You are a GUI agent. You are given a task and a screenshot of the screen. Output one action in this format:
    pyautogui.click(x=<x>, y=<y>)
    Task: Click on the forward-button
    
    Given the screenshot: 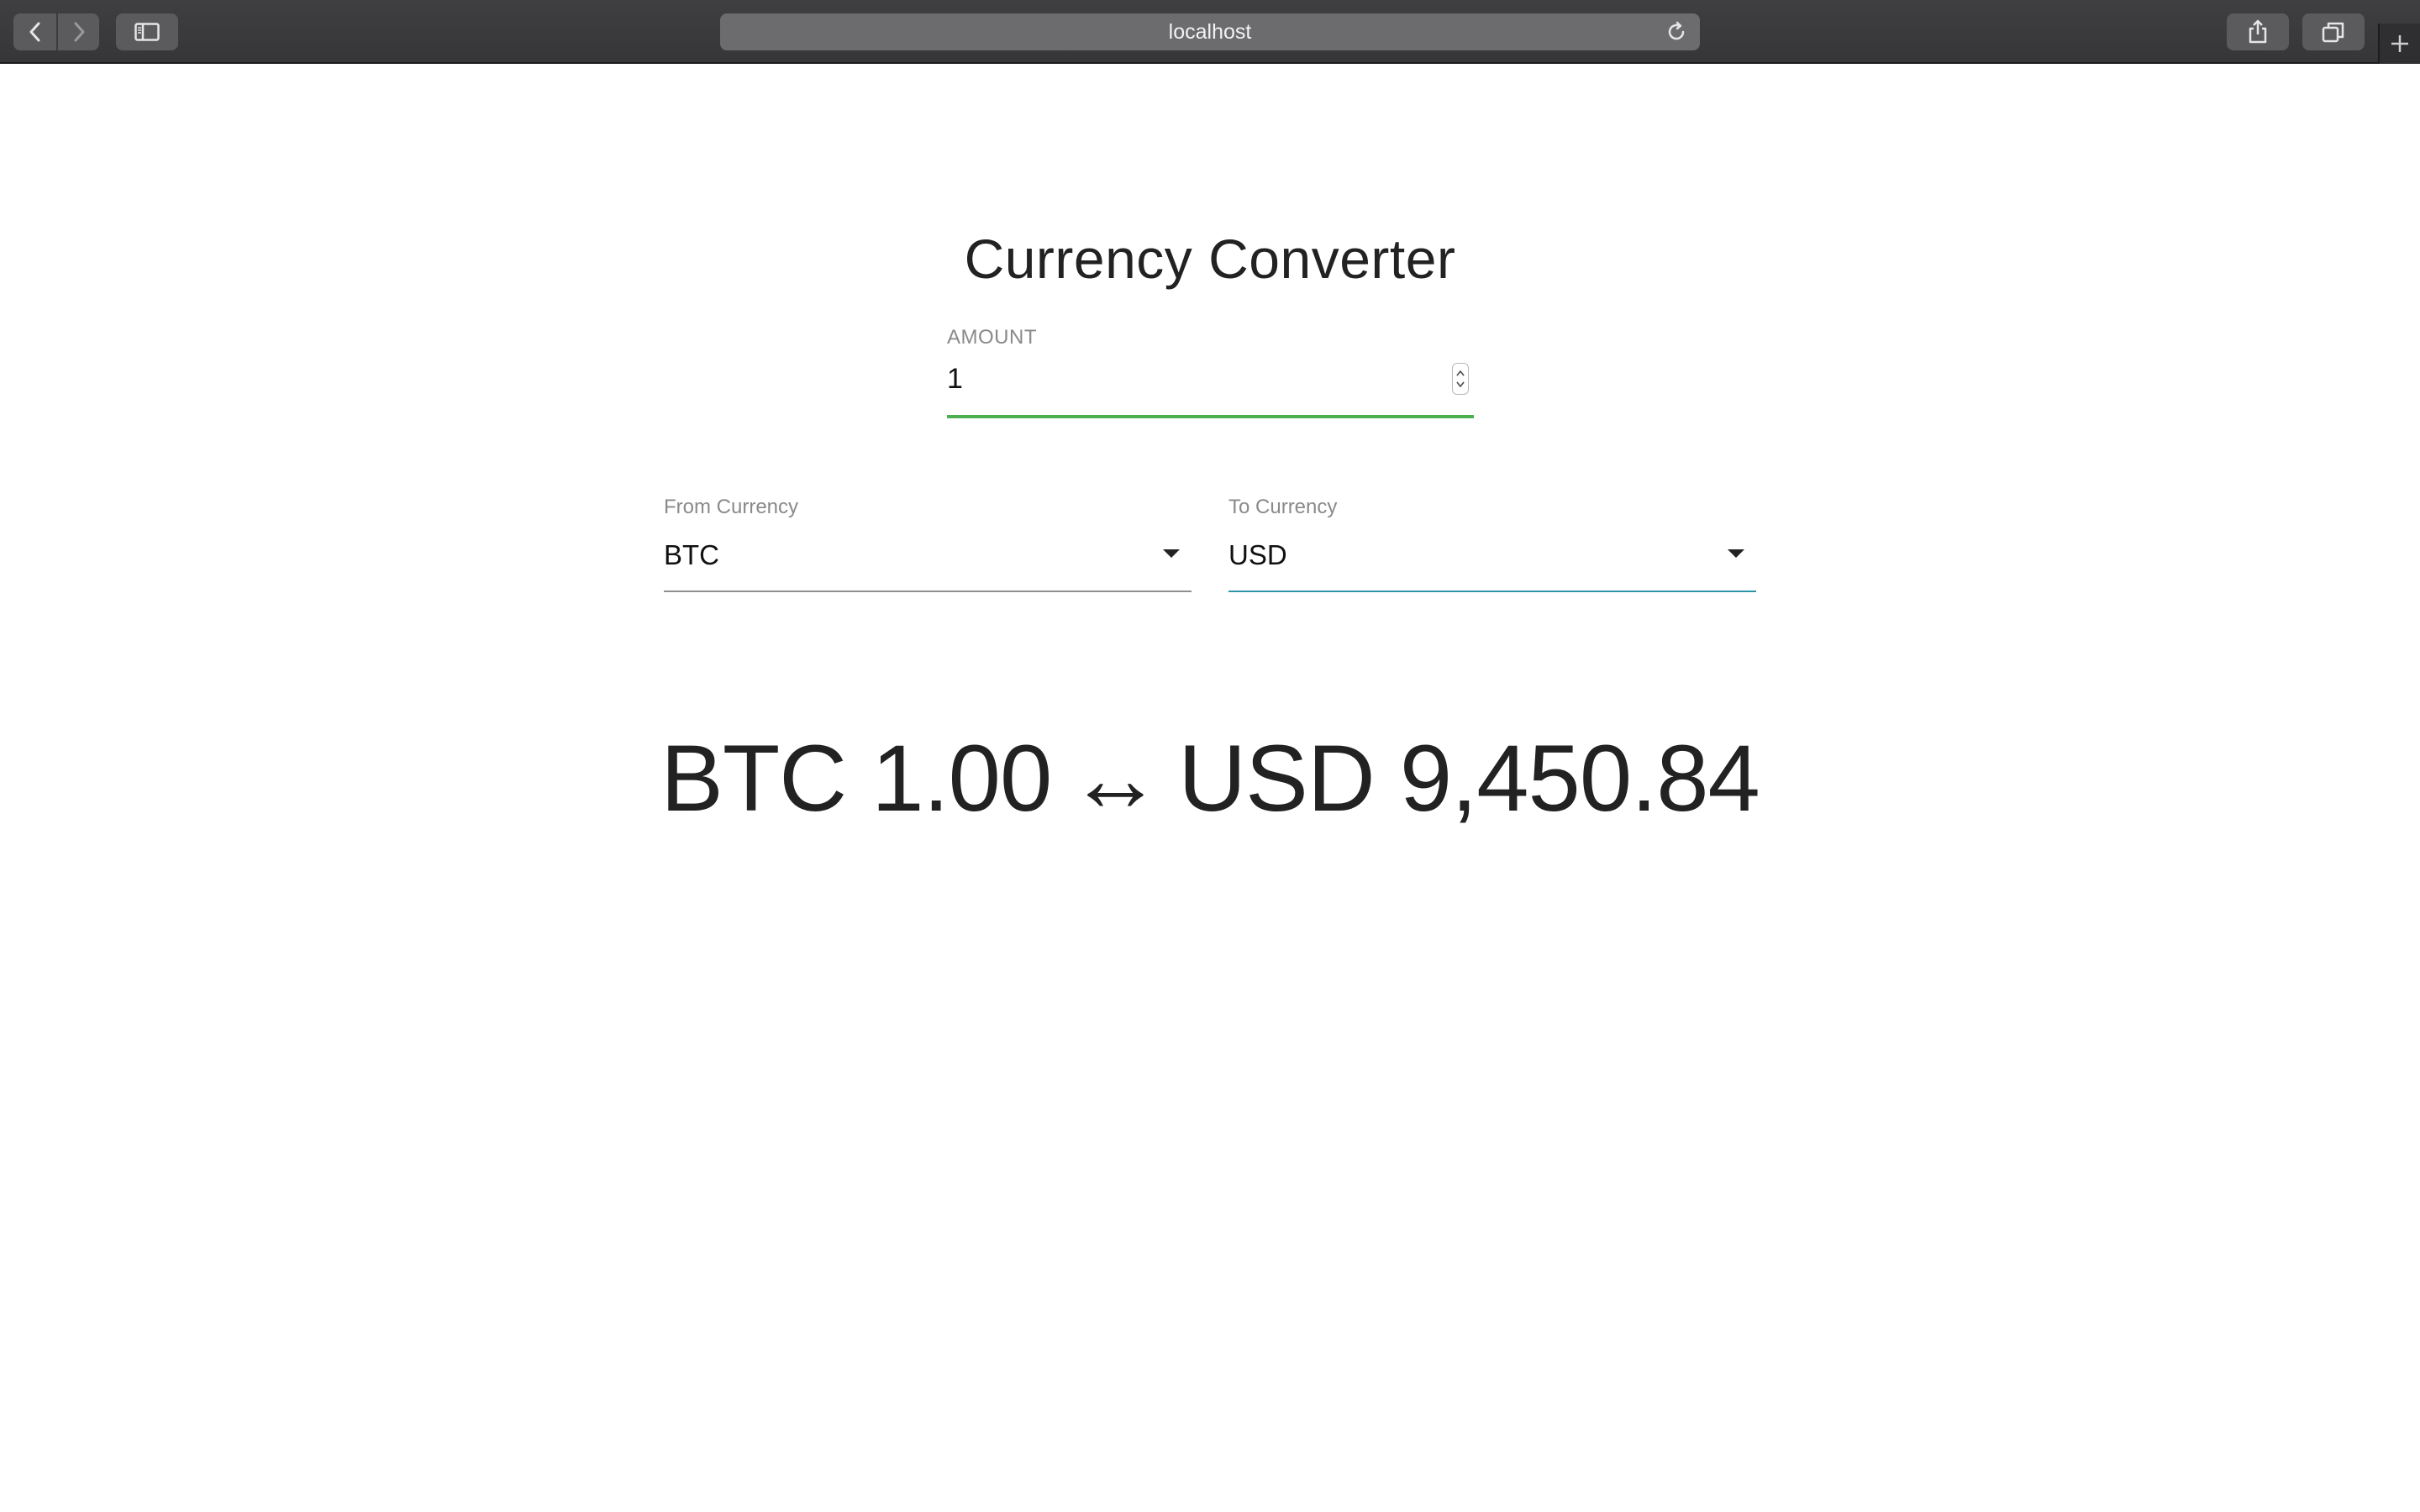 What is the action you would take?
    pyautogui.click(x=77, y=31)
    